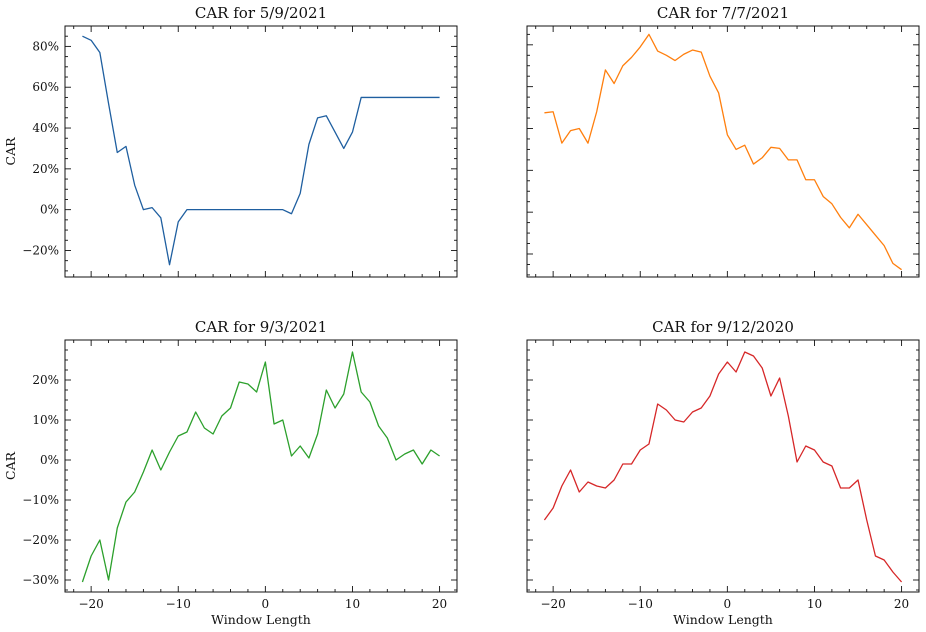 This screenshot has height=632, width=926. What do you see at coordinates (723, 327) in the screenshot?
I see `chart-title: CAR for 9/12/2020` at bounding box center [723, 327].